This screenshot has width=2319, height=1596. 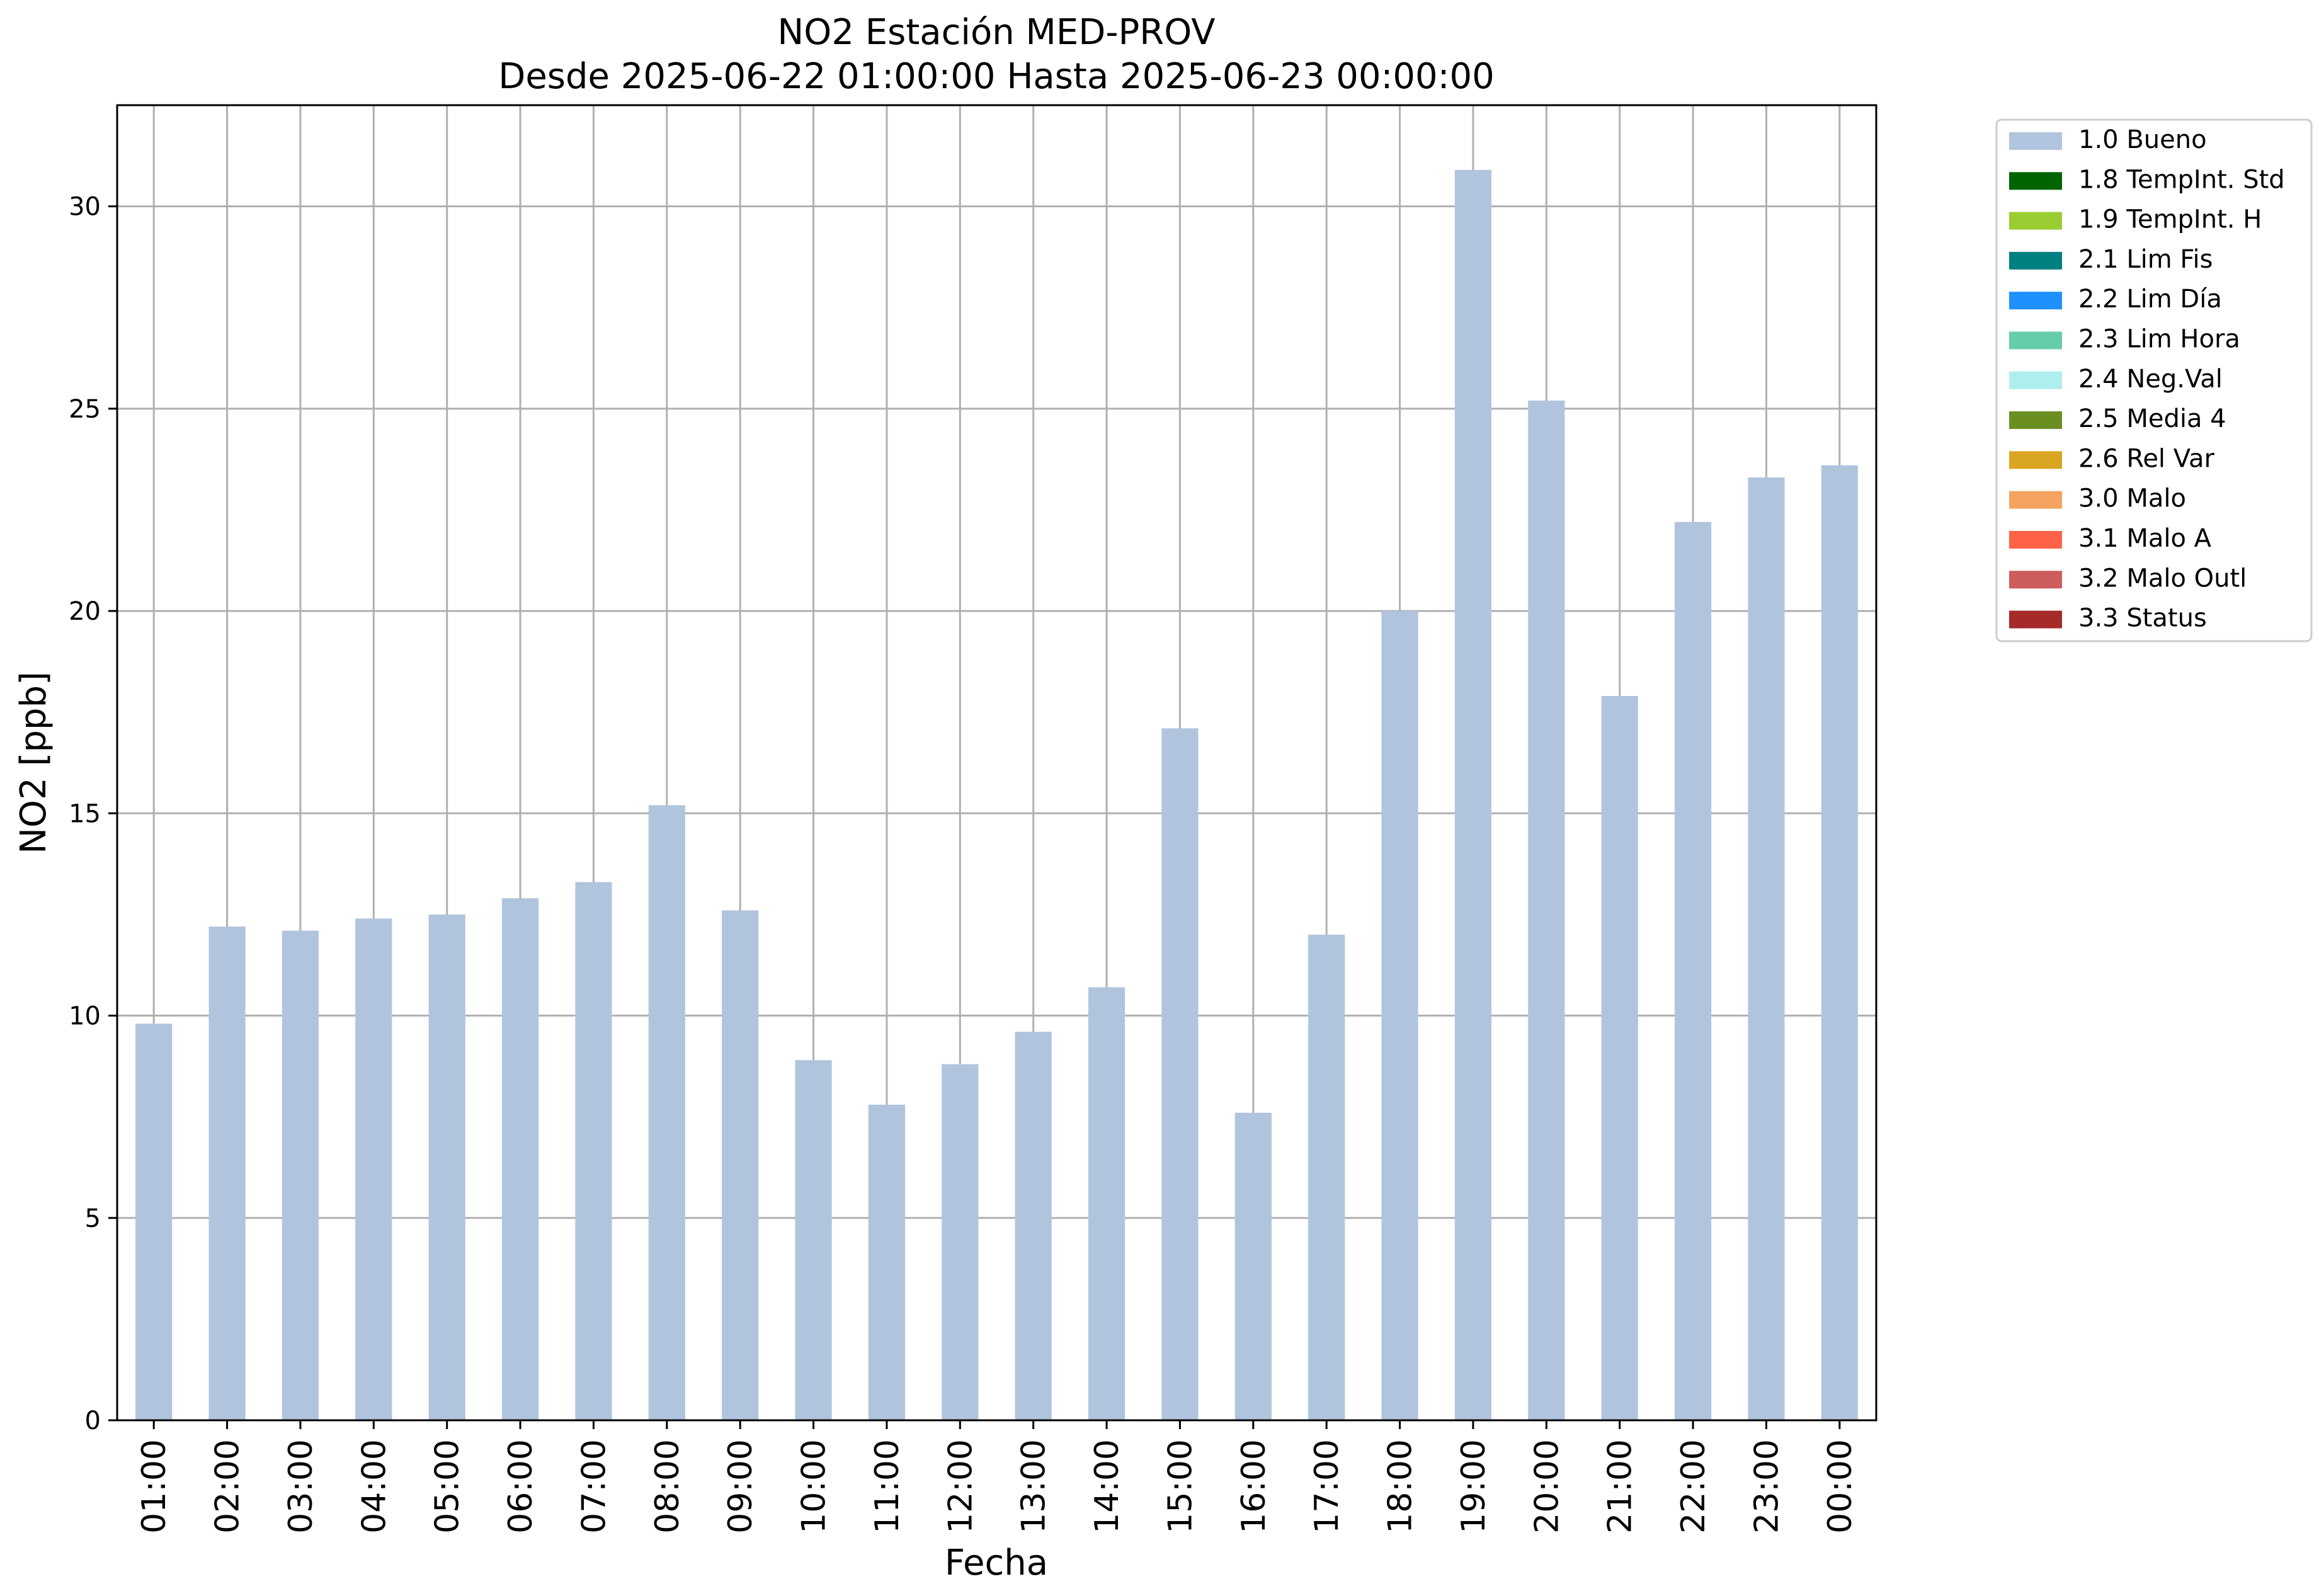 What do you see at coordinates (85, 813) in the screenshot?
I see `y-tick-label: 15` at bounding box center [85, 813].